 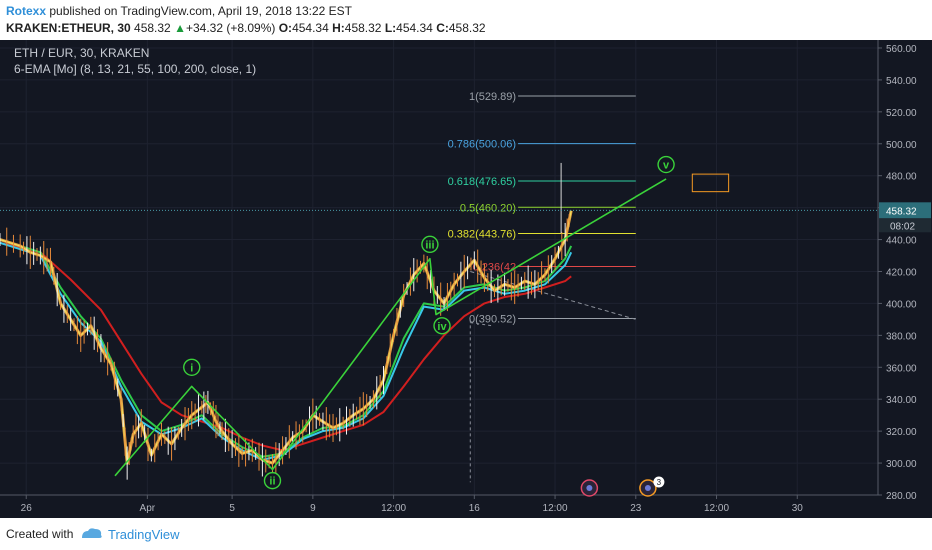 I want to click on price-tick-label: 440.00, so click(x=901, y=241).